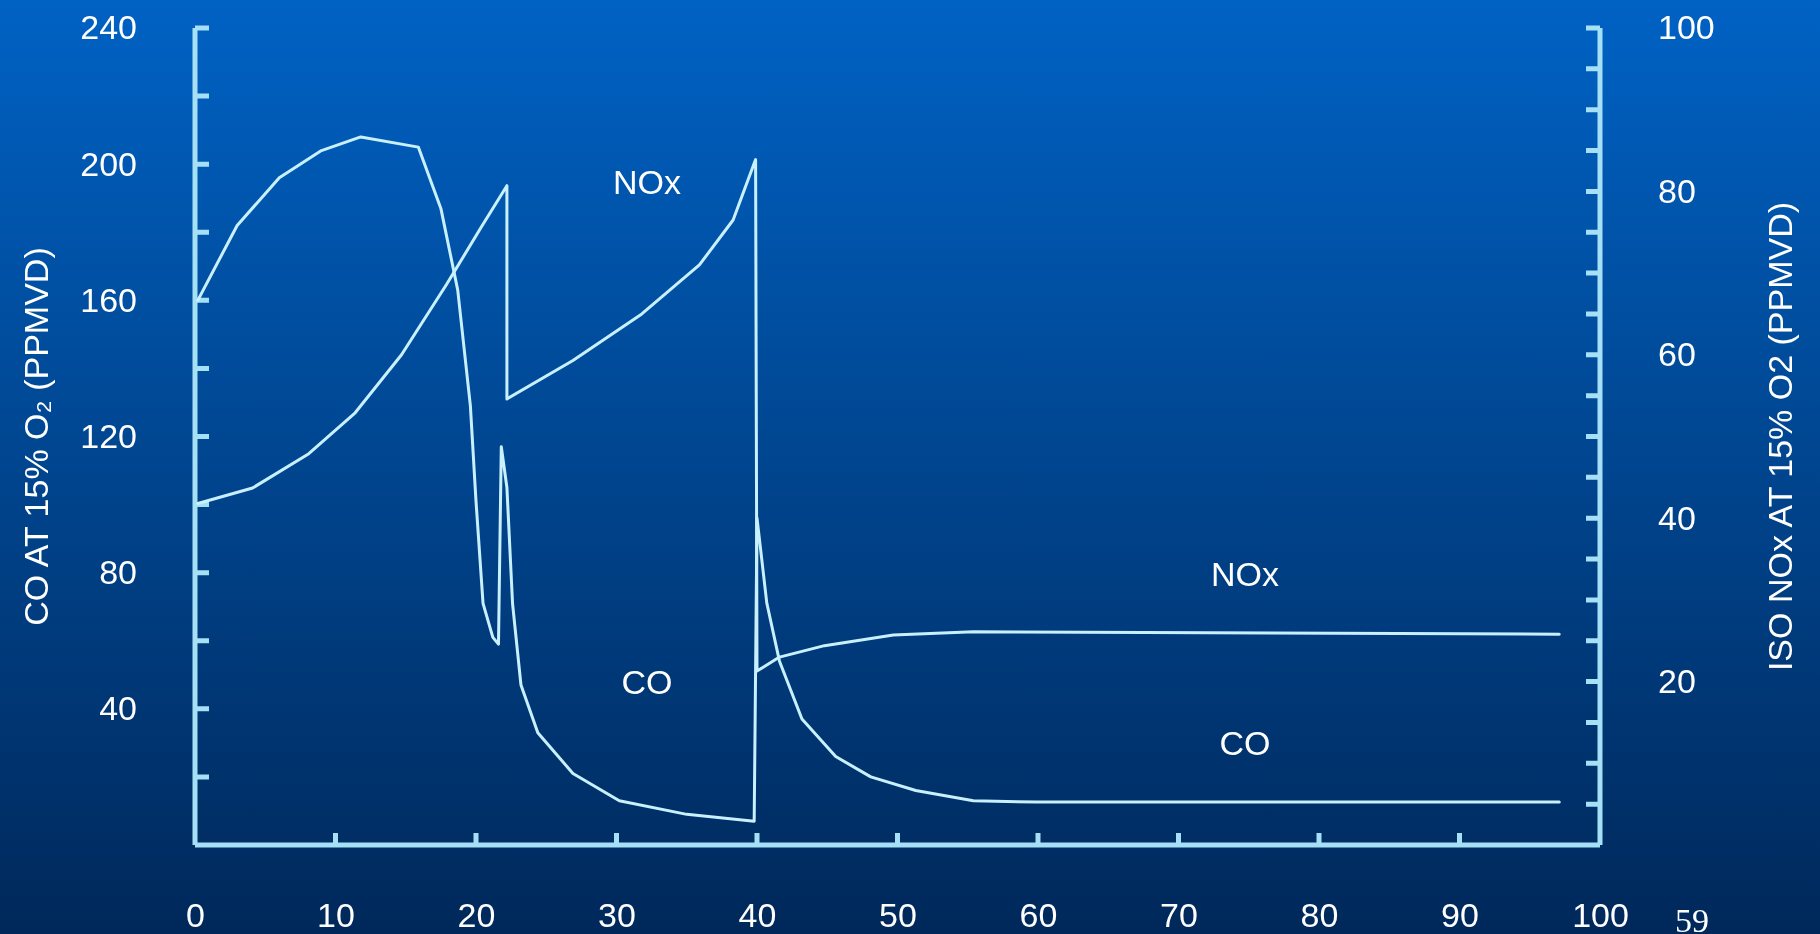 This screenshot has height=934, width=1820. I want to click on x-tick-label: 40, so click(757, 915).